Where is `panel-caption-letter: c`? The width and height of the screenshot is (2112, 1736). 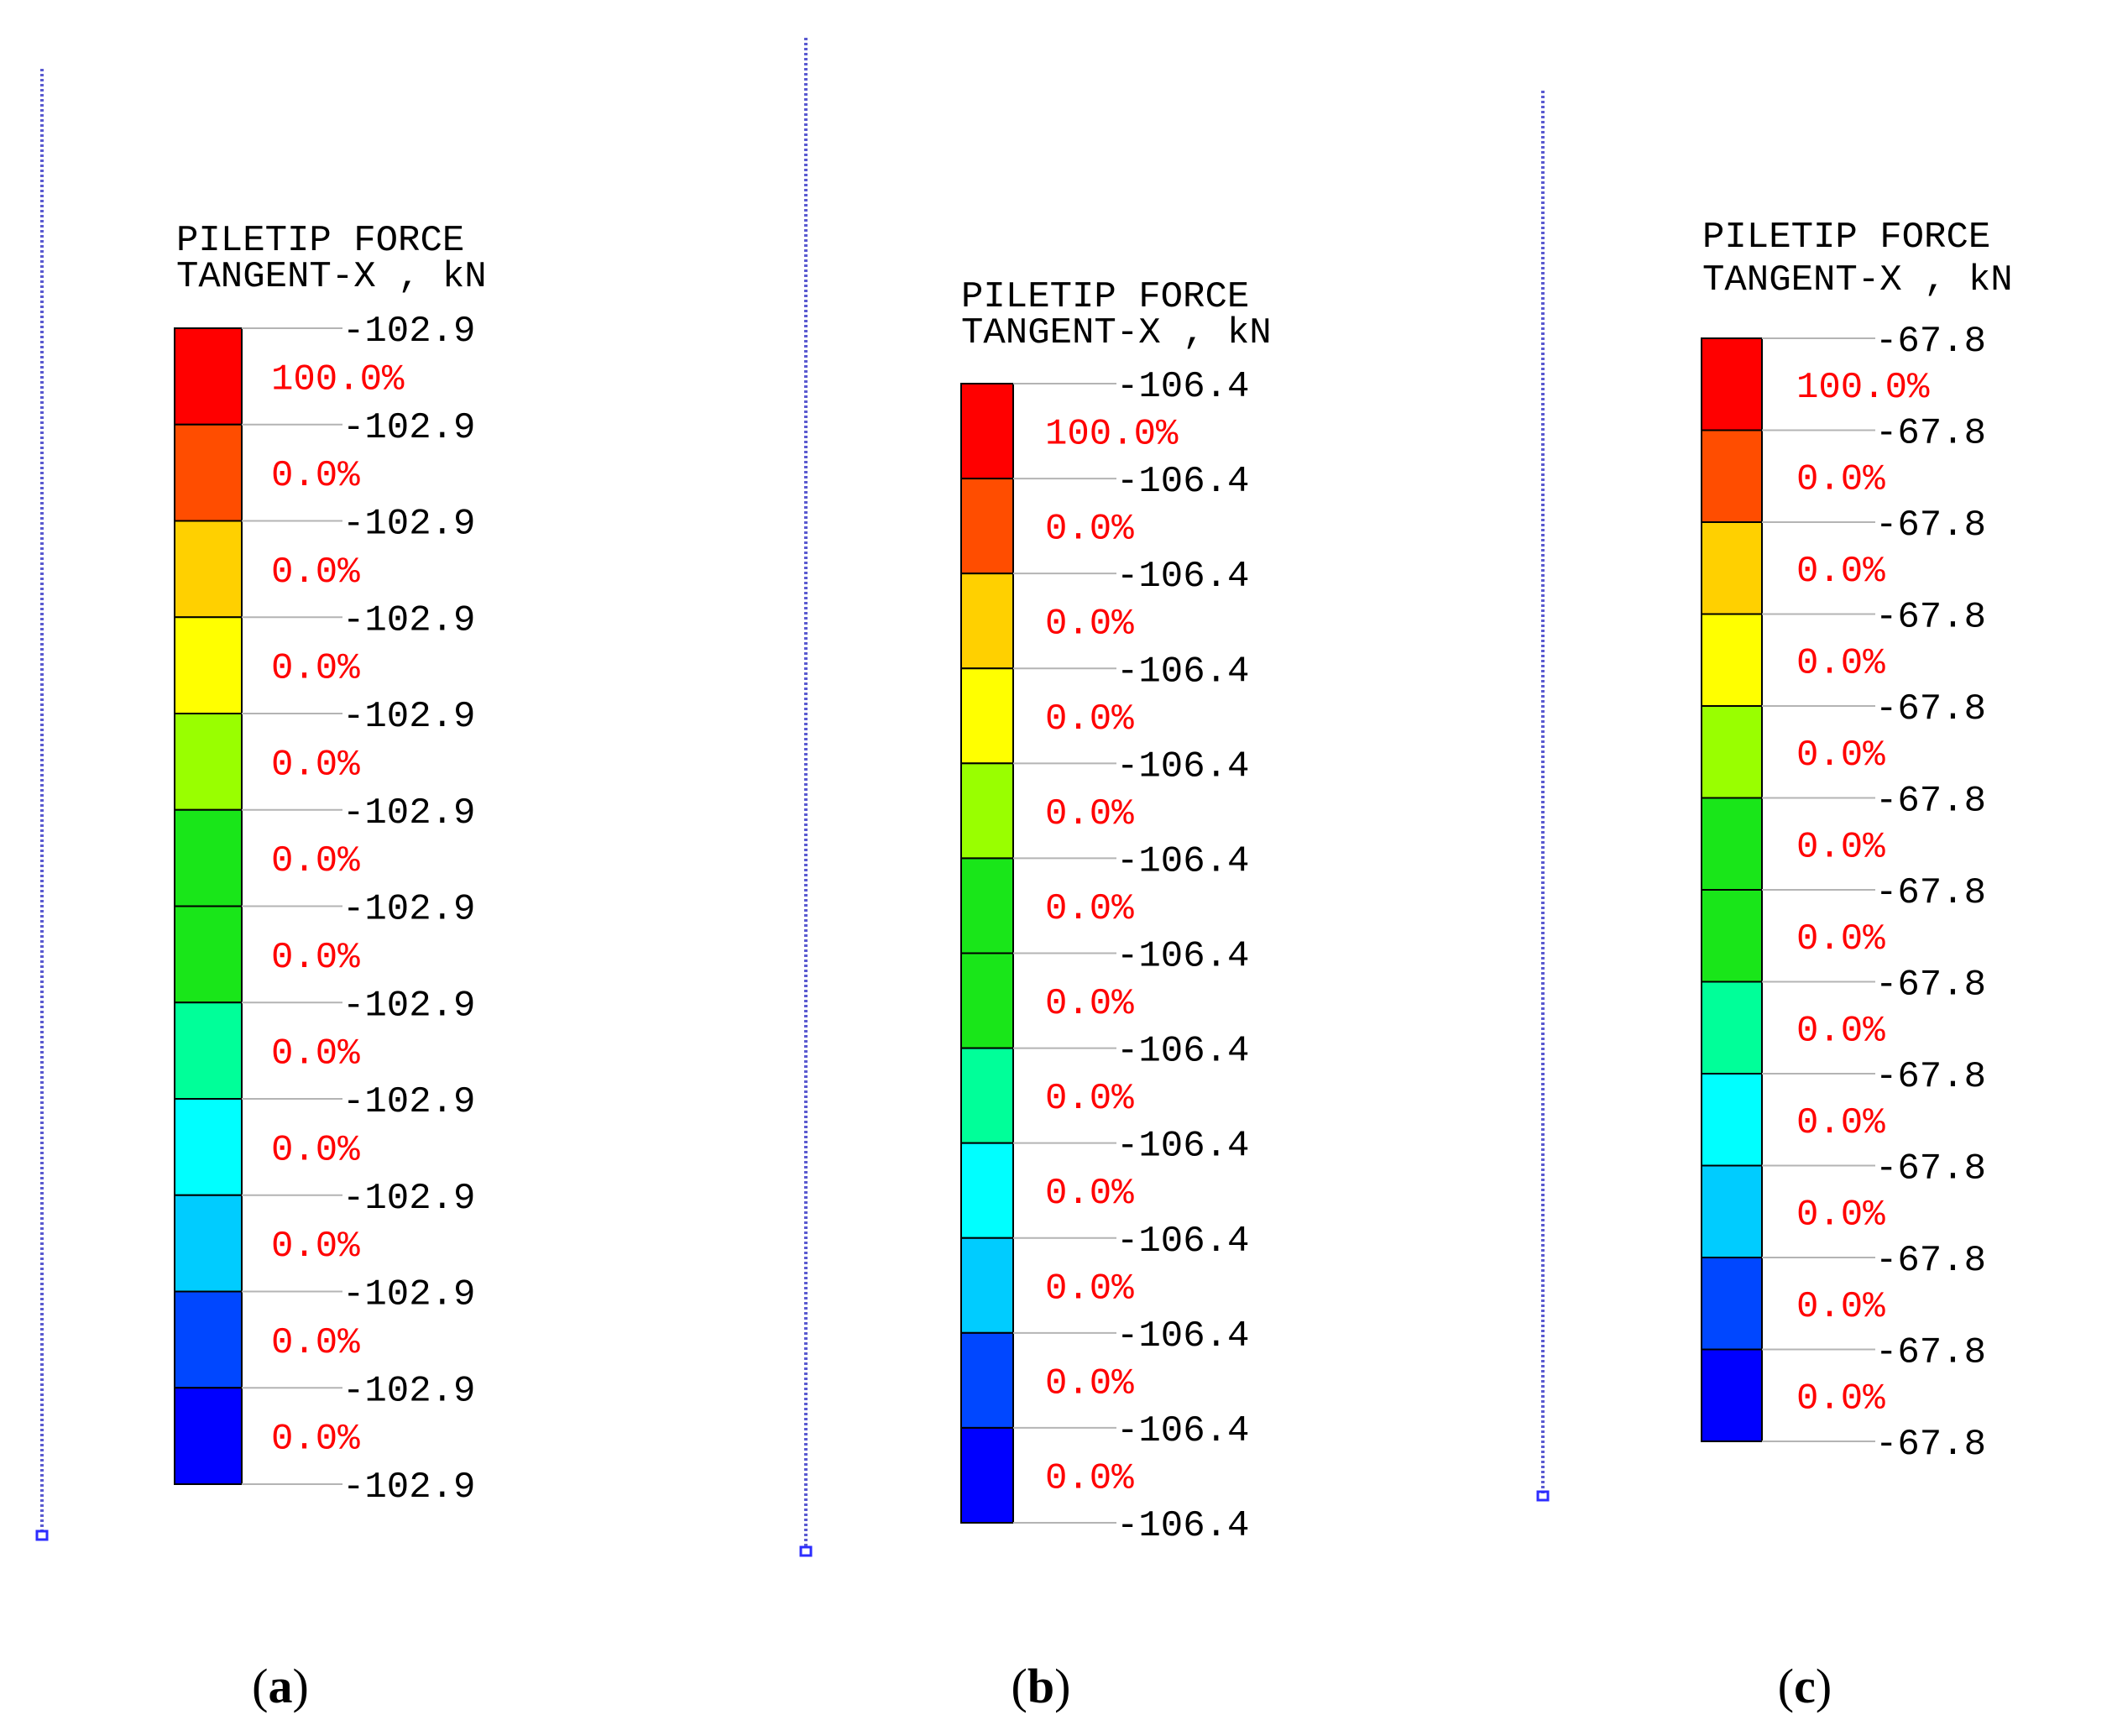
panel-caption-letter: c is located at coordinates (1805, 1686).